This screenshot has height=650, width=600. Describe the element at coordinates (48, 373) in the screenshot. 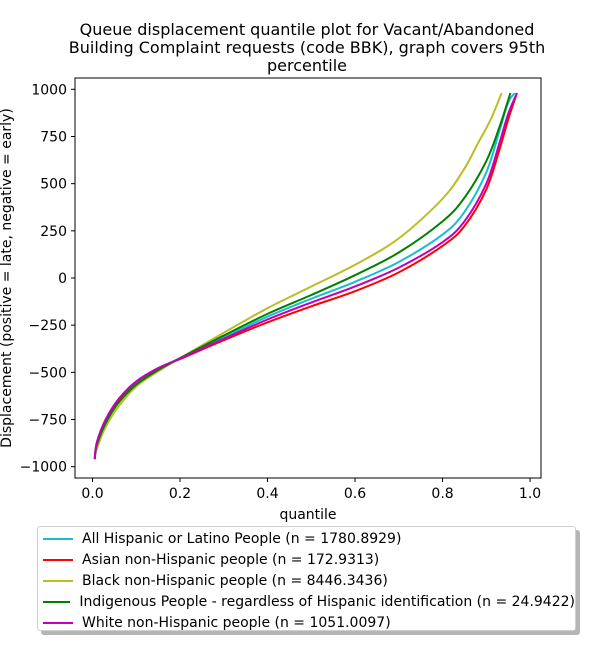

I see `y-tick-label: −500` at that location.